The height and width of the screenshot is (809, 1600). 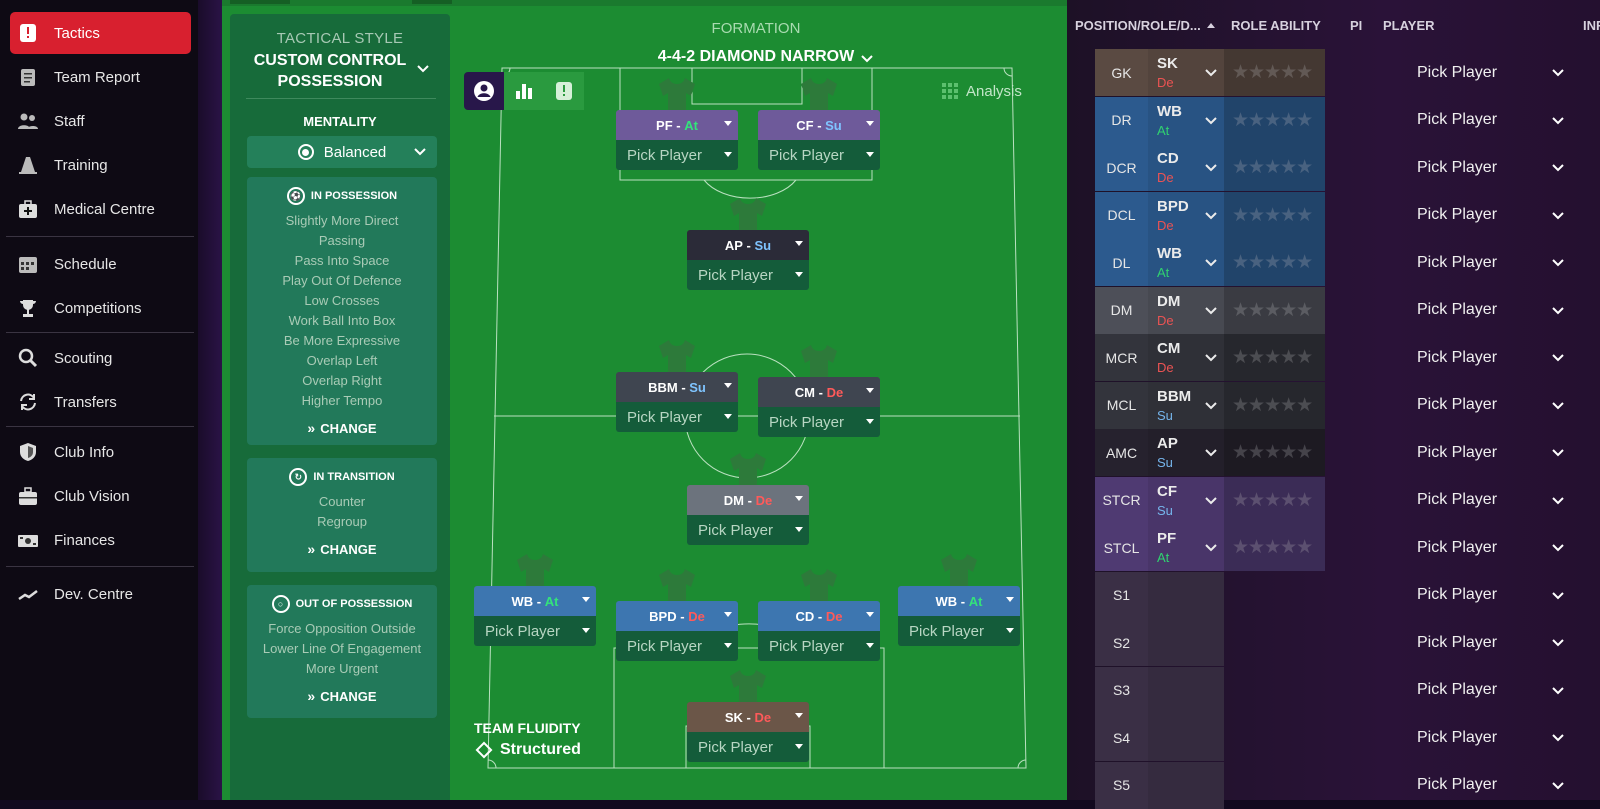 I want to click on role-cell: DM De, so click(x=1186, y=310).